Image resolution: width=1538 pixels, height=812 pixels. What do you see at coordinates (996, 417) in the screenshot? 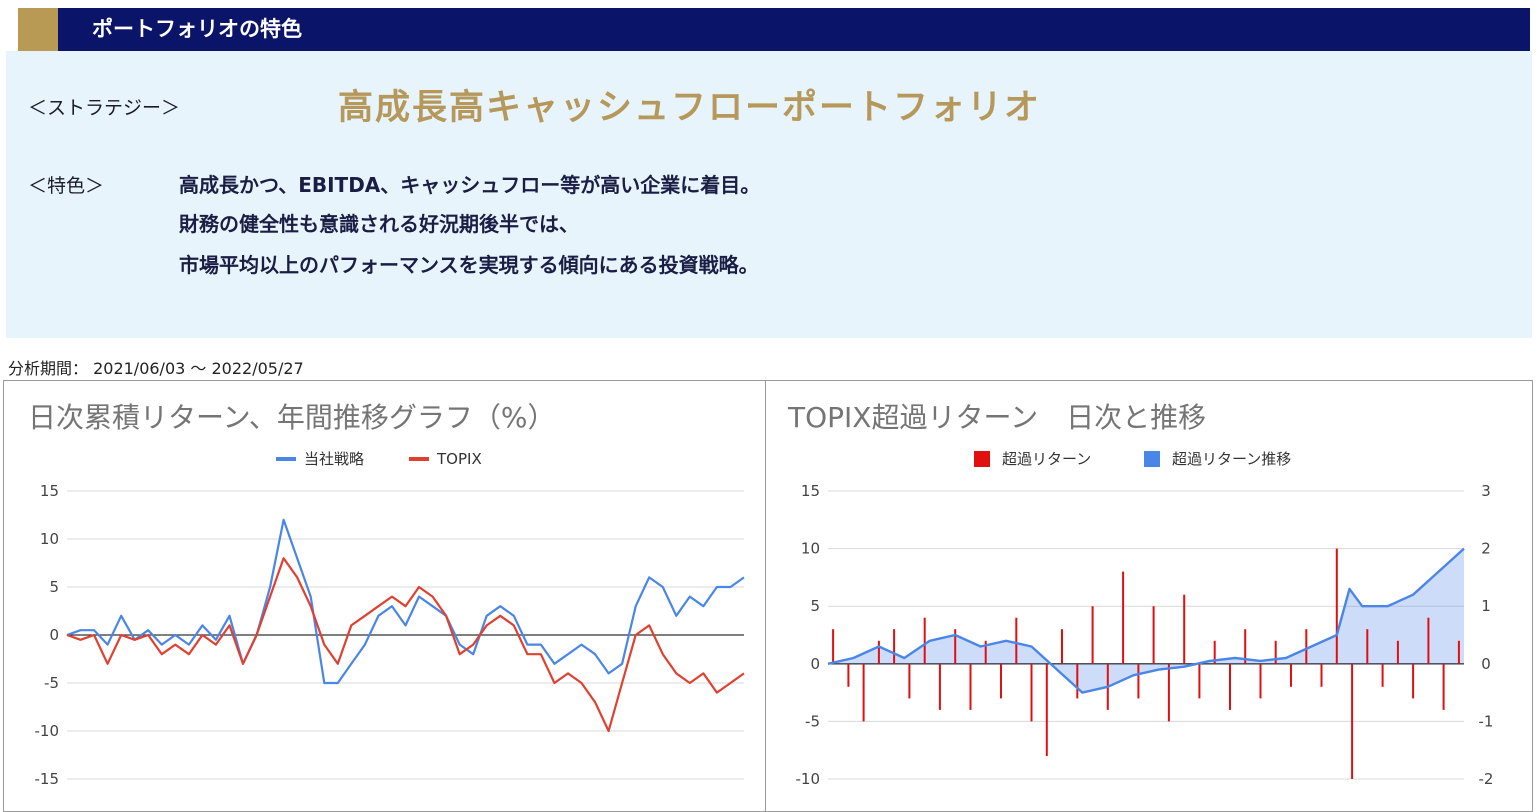
I see `chart-title: TOPIX超過リターン 日次と推移` at bounding box center [996, 417].